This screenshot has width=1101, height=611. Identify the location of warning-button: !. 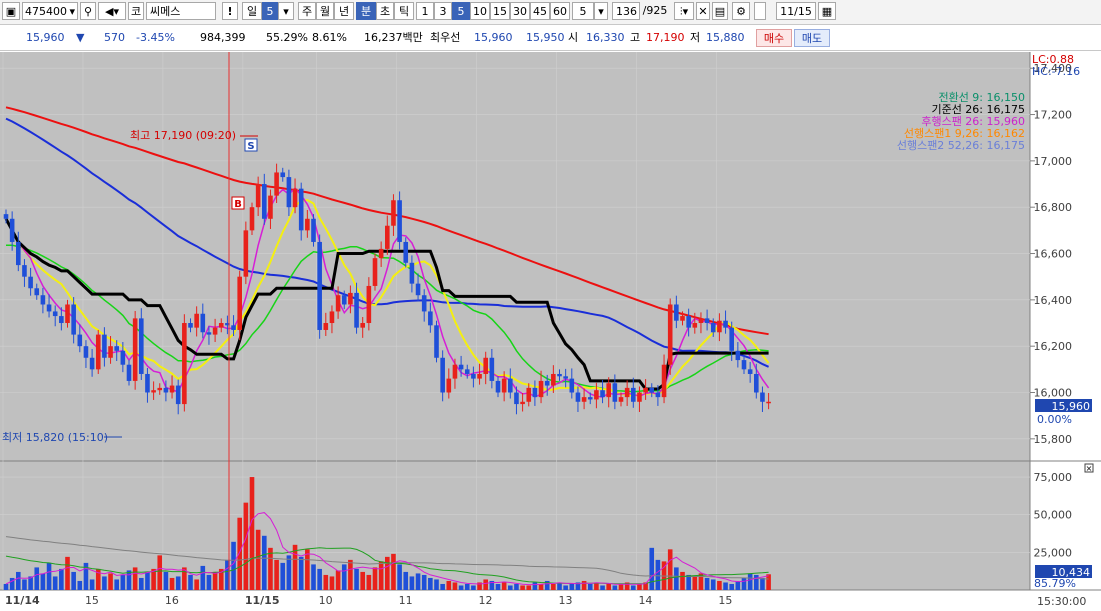
(230, 11).